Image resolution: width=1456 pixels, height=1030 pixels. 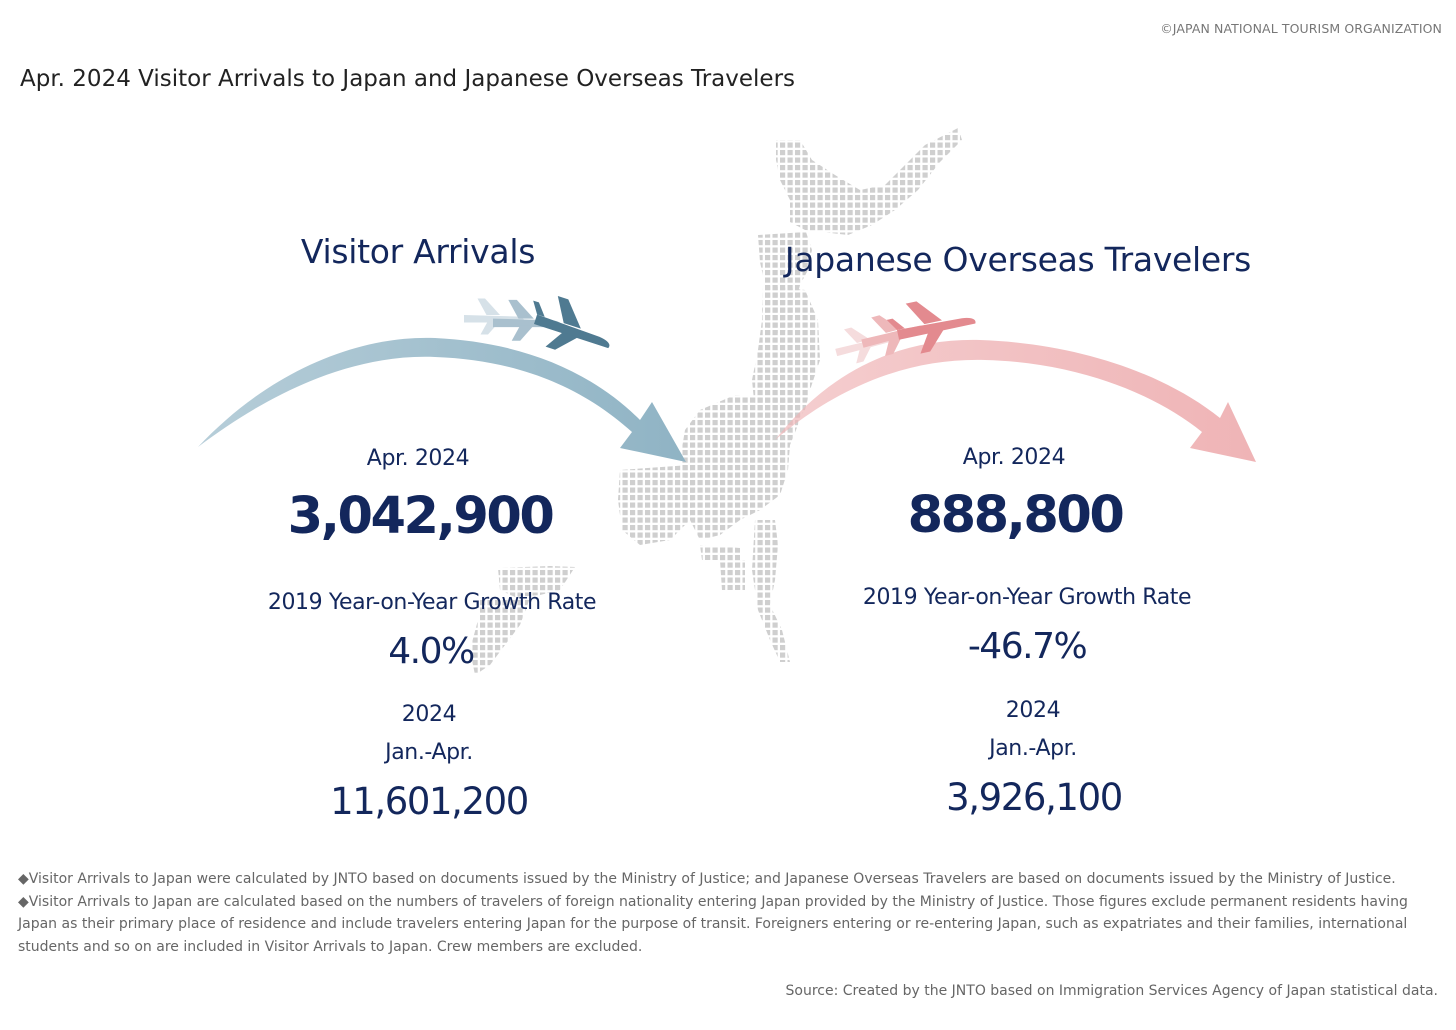 What do you see at coordinates (1033, 748) in the screenshot?
I see `overseas-ytd-period: Jan.-Apr.` at bounding box center [1033, 748].